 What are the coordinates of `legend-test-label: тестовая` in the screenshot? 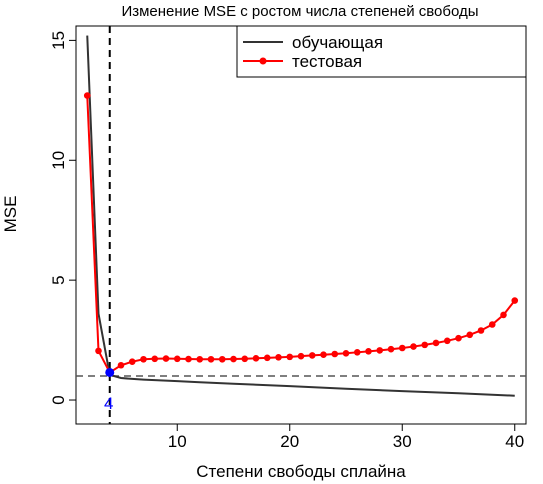 It's located at (327, 61).